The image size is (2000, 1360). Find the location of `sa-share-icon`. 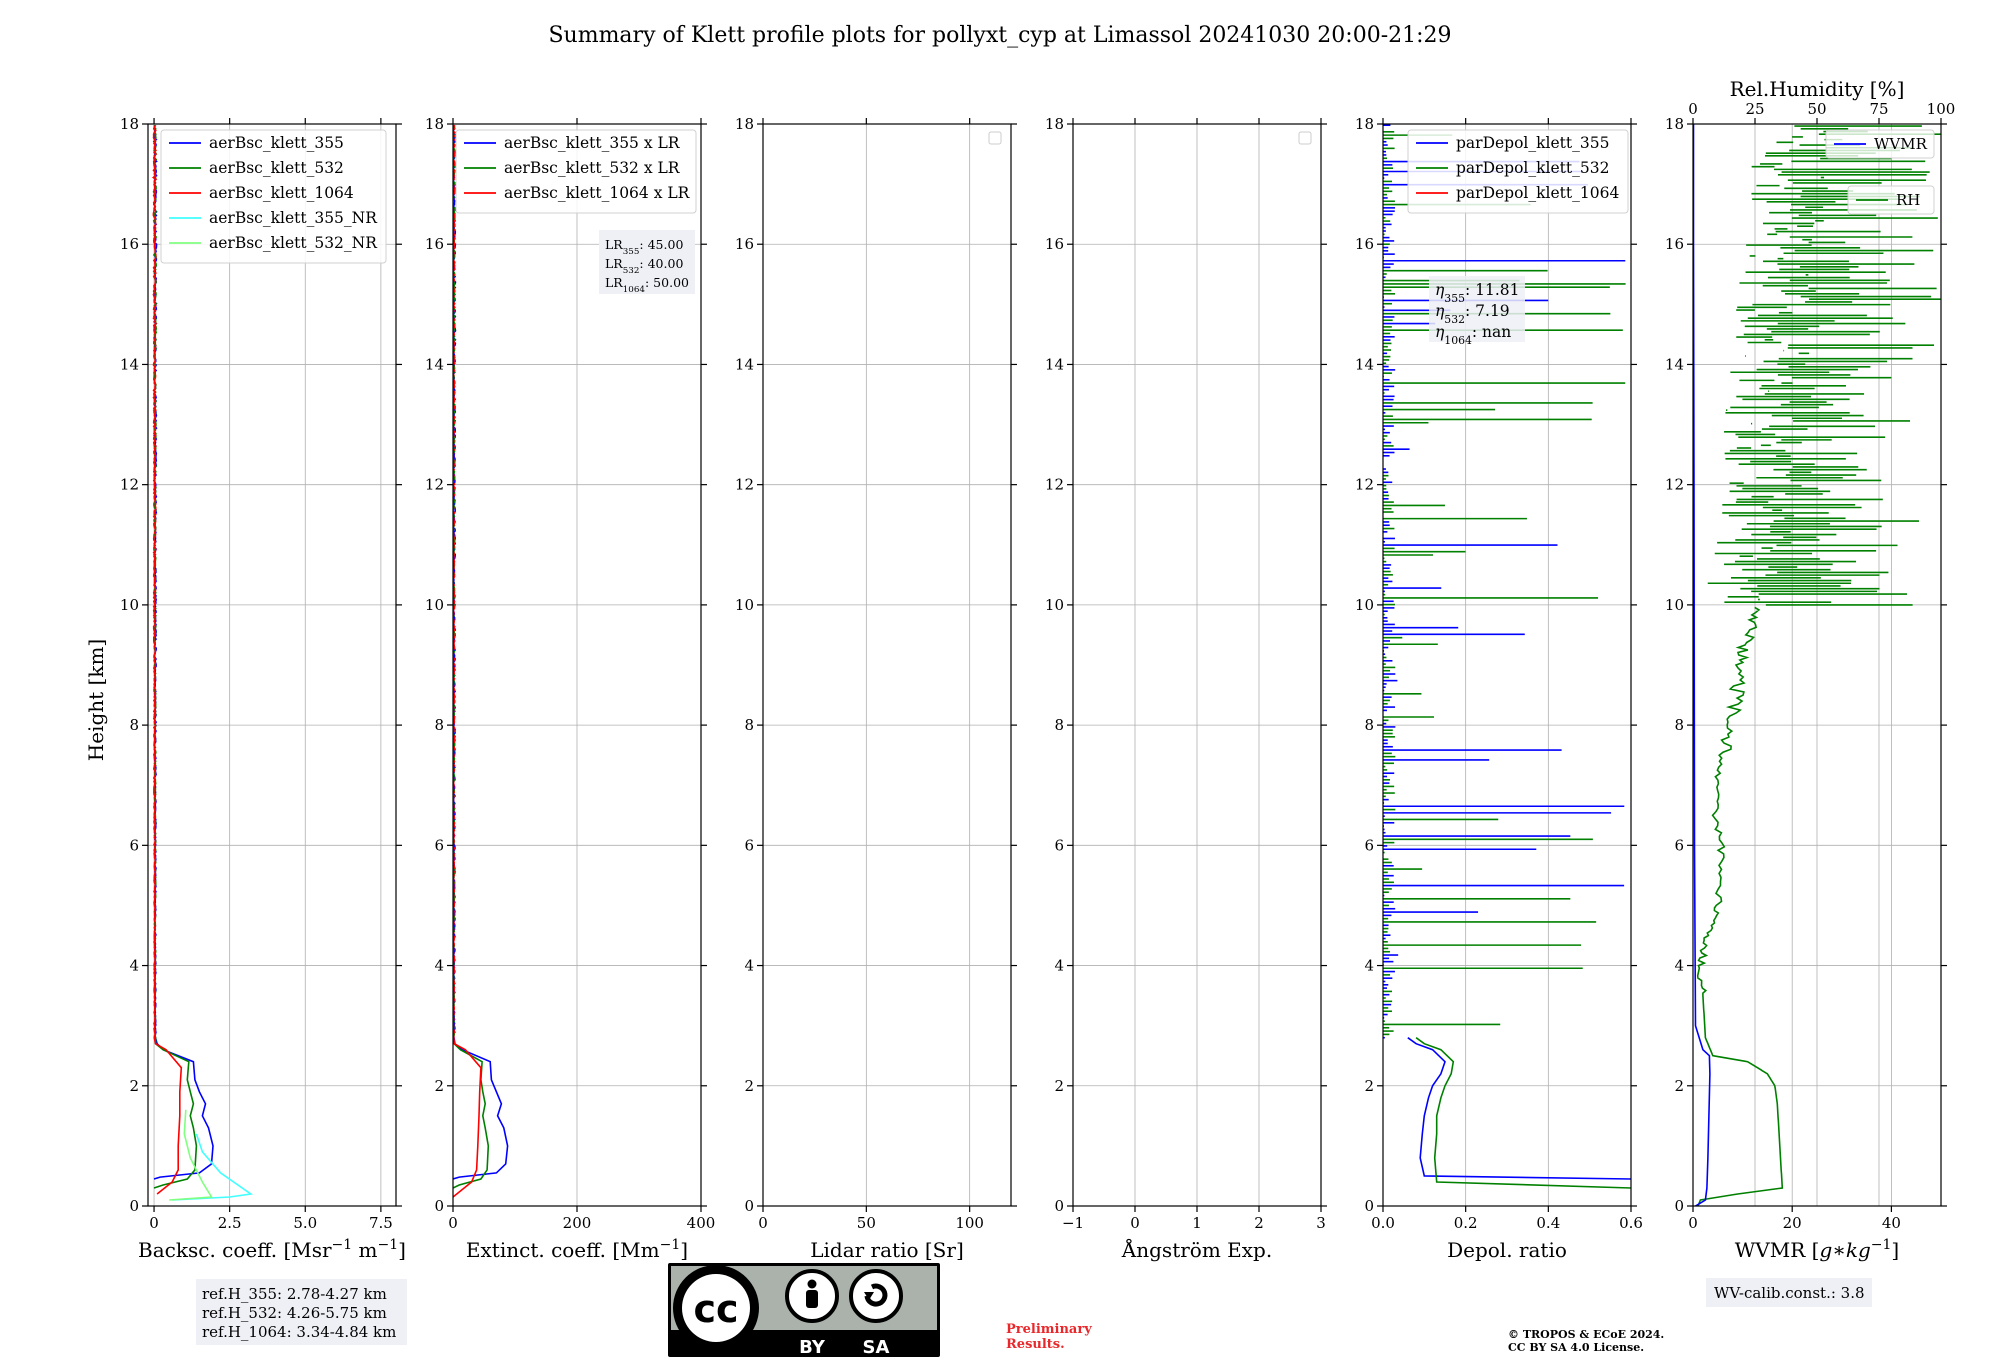

sa-share-icon is located at coordinates (876, 1296).